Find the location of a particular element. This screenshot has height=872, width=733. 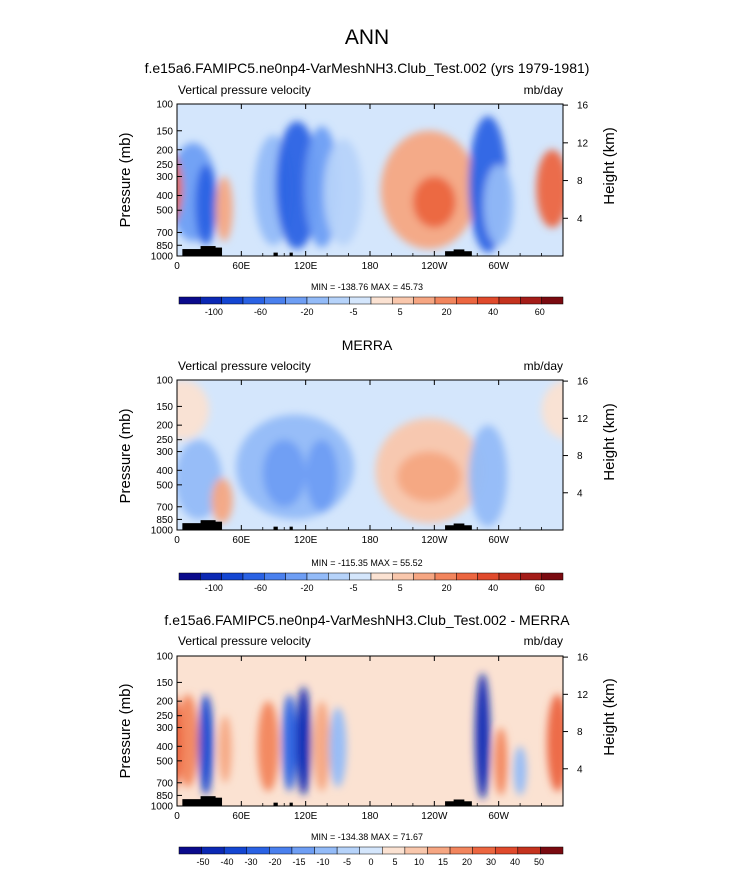

topography-layer is located at coordinates (327, 251).